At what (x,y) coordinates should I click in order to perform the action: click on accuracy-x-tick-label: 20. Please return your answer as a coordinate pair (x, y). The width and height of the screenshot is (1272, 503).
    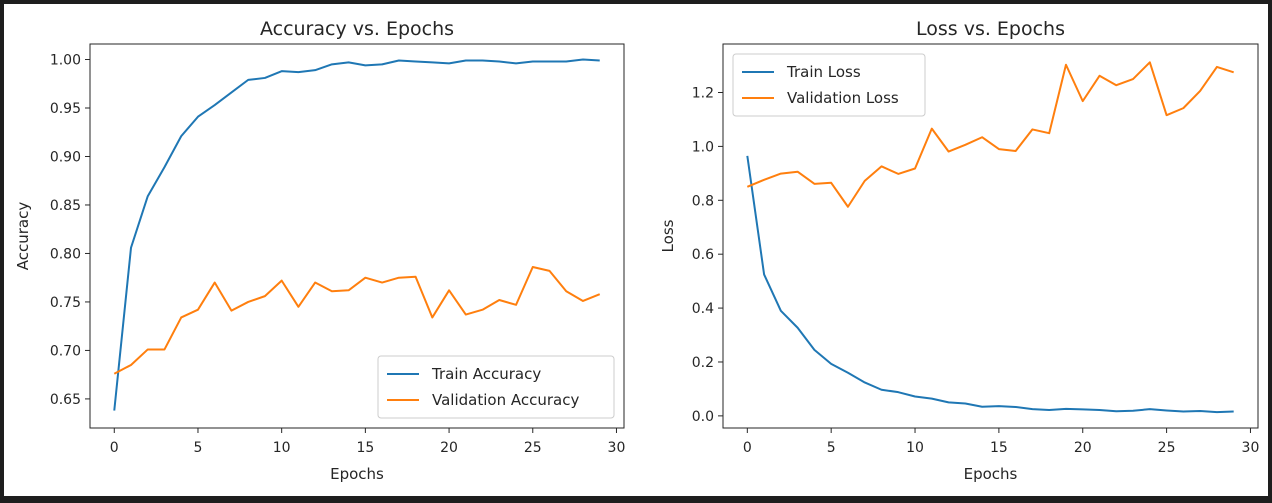
    Looking at the image, I should click on (449, 448).